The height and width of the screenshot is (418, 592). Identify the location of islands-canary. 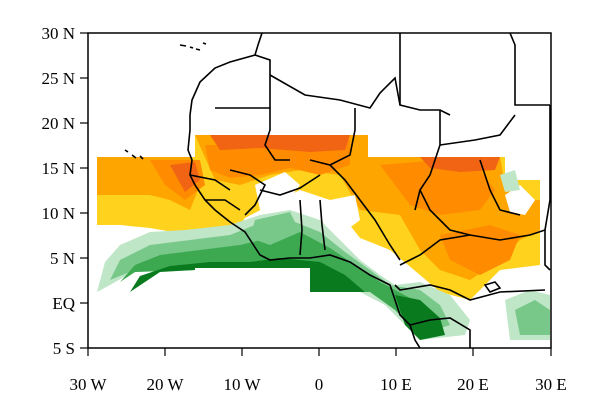
(193, 46).